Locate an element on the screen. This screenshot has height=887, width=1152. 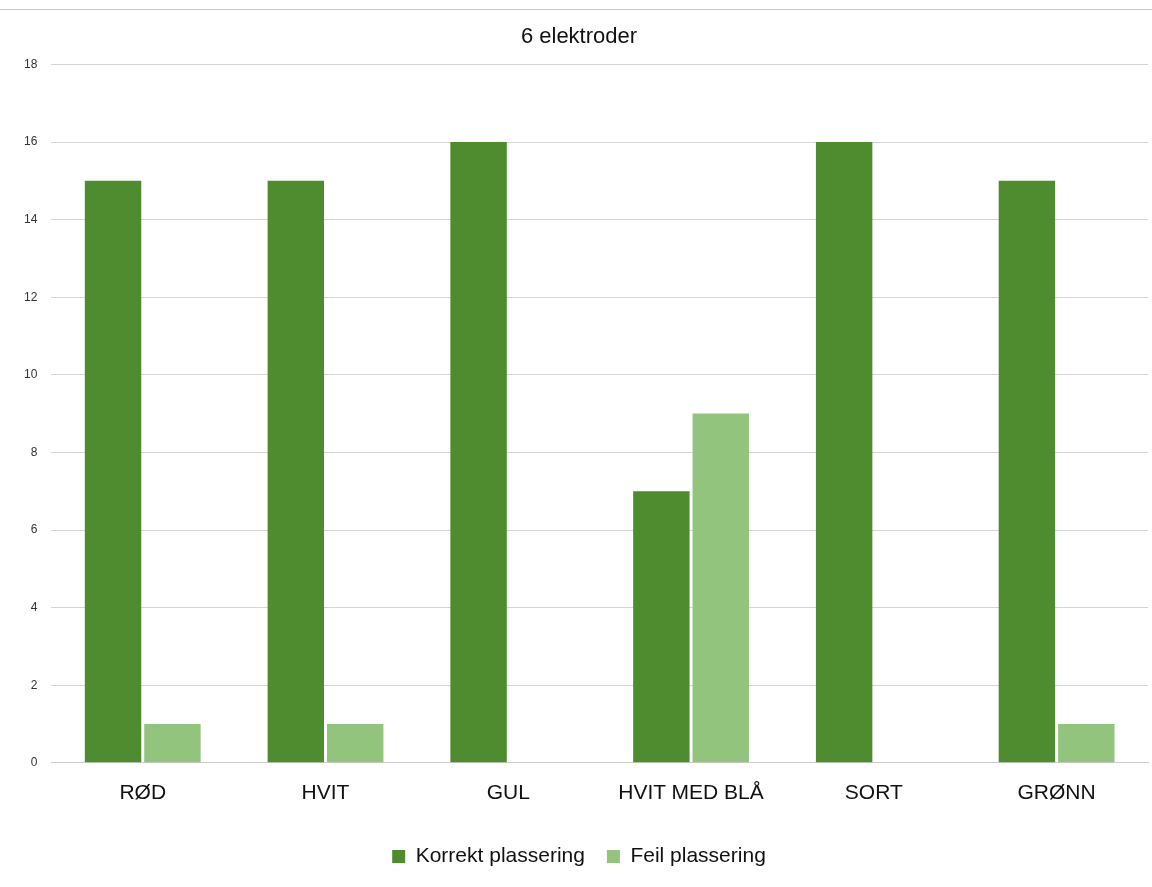
y-tick-label: 16 is located at coordinates (30, 141).